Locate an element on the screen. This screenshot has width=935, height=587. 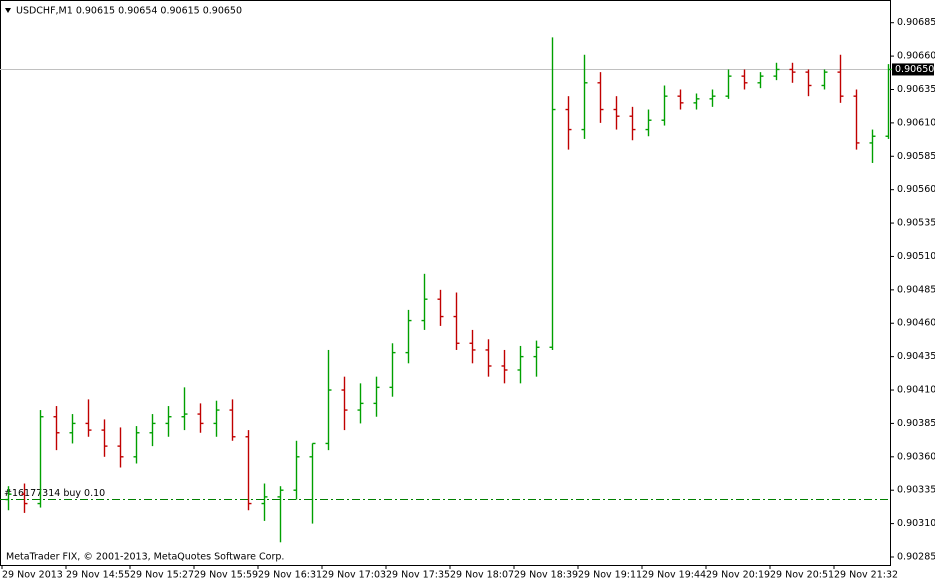
y-tick-label: 0.90510 is located at coordinates (916, 256).